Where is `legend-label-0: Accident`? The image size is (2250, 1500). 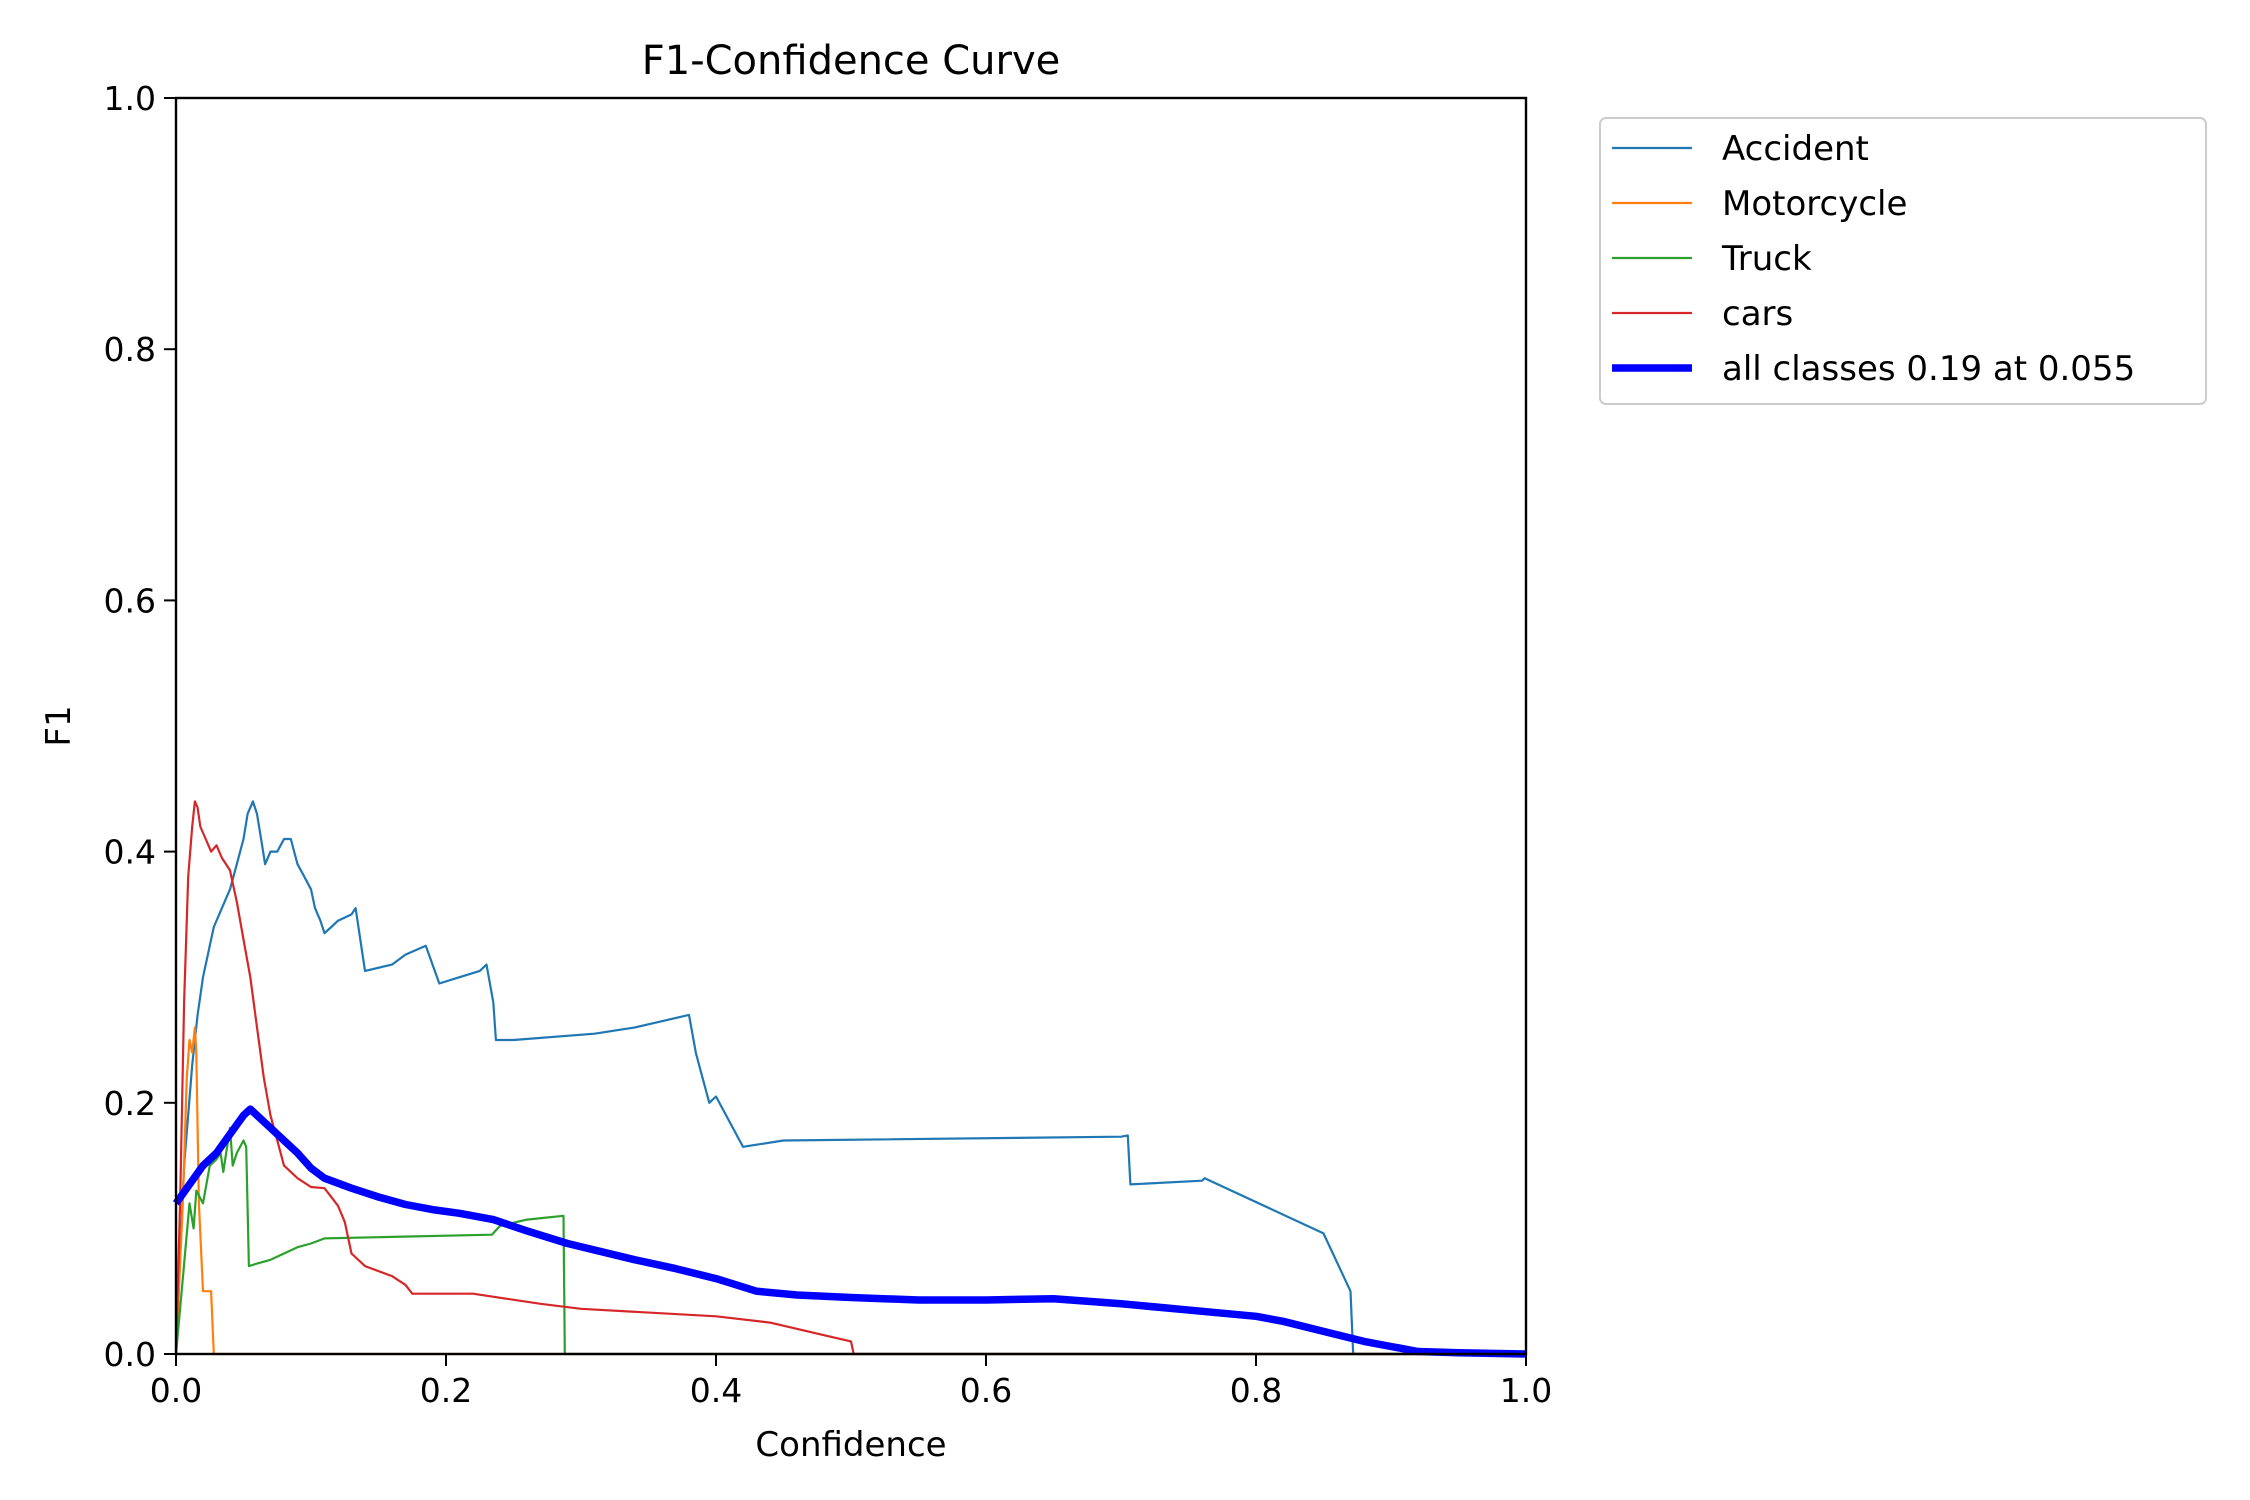
legend-label-0: Accident is located at coordinates (1795, 149).